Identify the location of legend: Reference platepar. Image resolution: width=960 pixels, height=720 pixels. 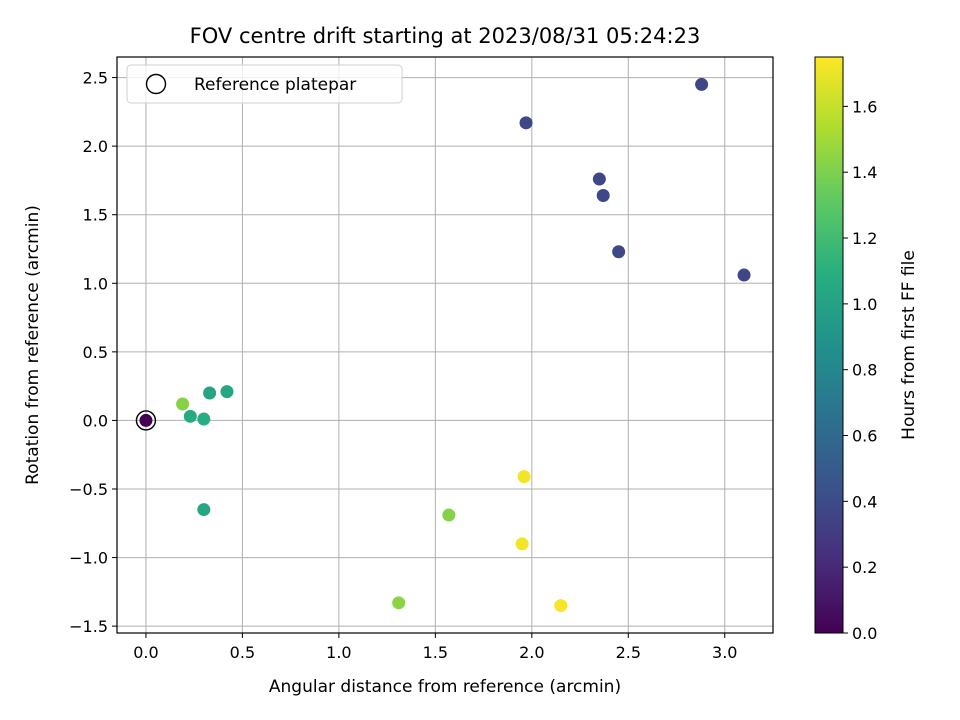
(264, 84).